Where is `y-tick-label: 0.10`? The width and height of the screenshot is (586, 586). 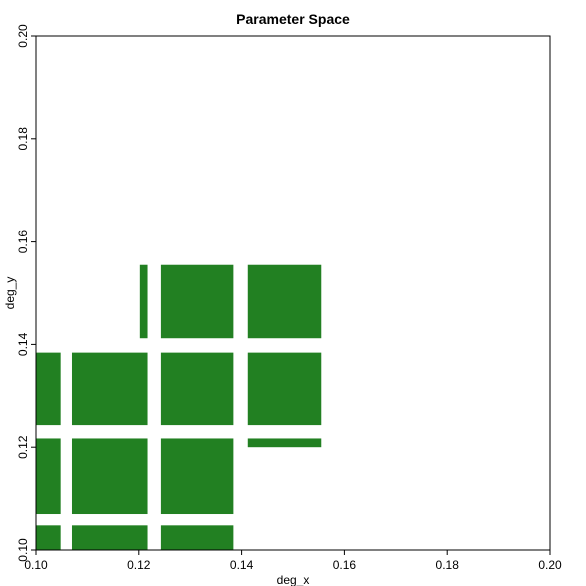 y-tick-label: 0.10 is located at coordinates (23, 550).